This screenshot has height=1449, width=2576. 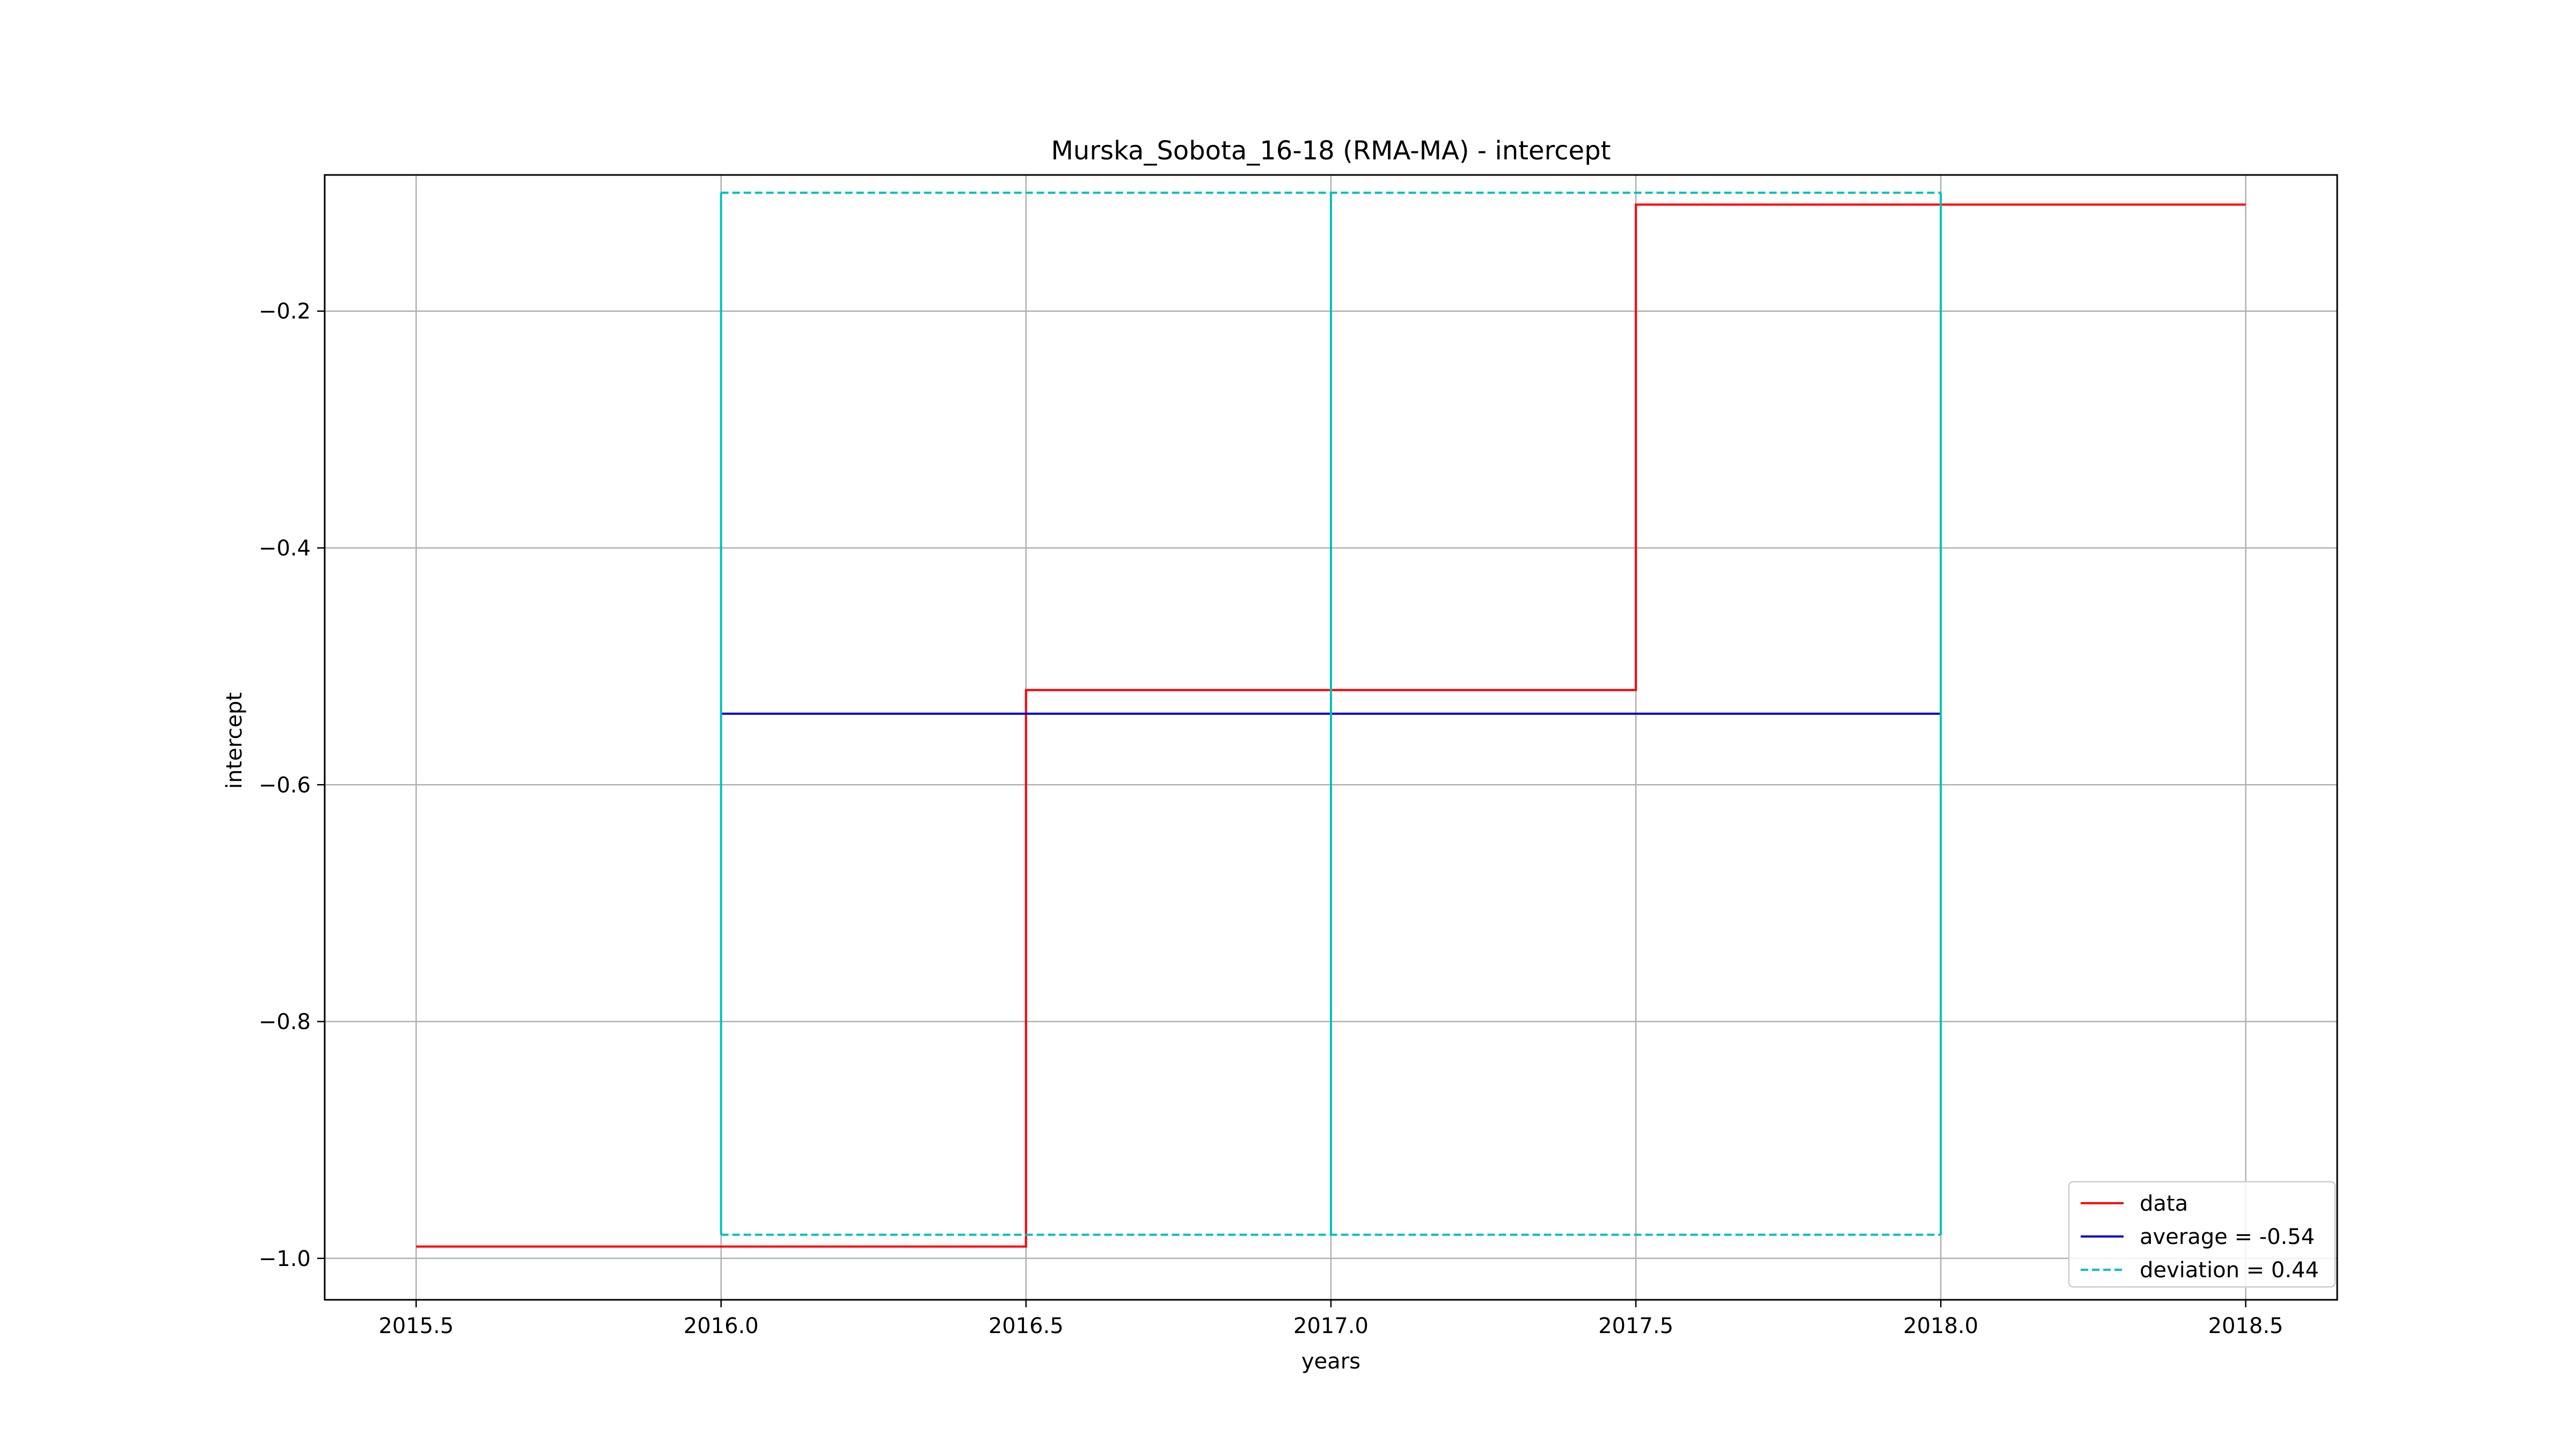 I want to click on x-tick-label: 2018.5, so click(x=2246, y=1326).